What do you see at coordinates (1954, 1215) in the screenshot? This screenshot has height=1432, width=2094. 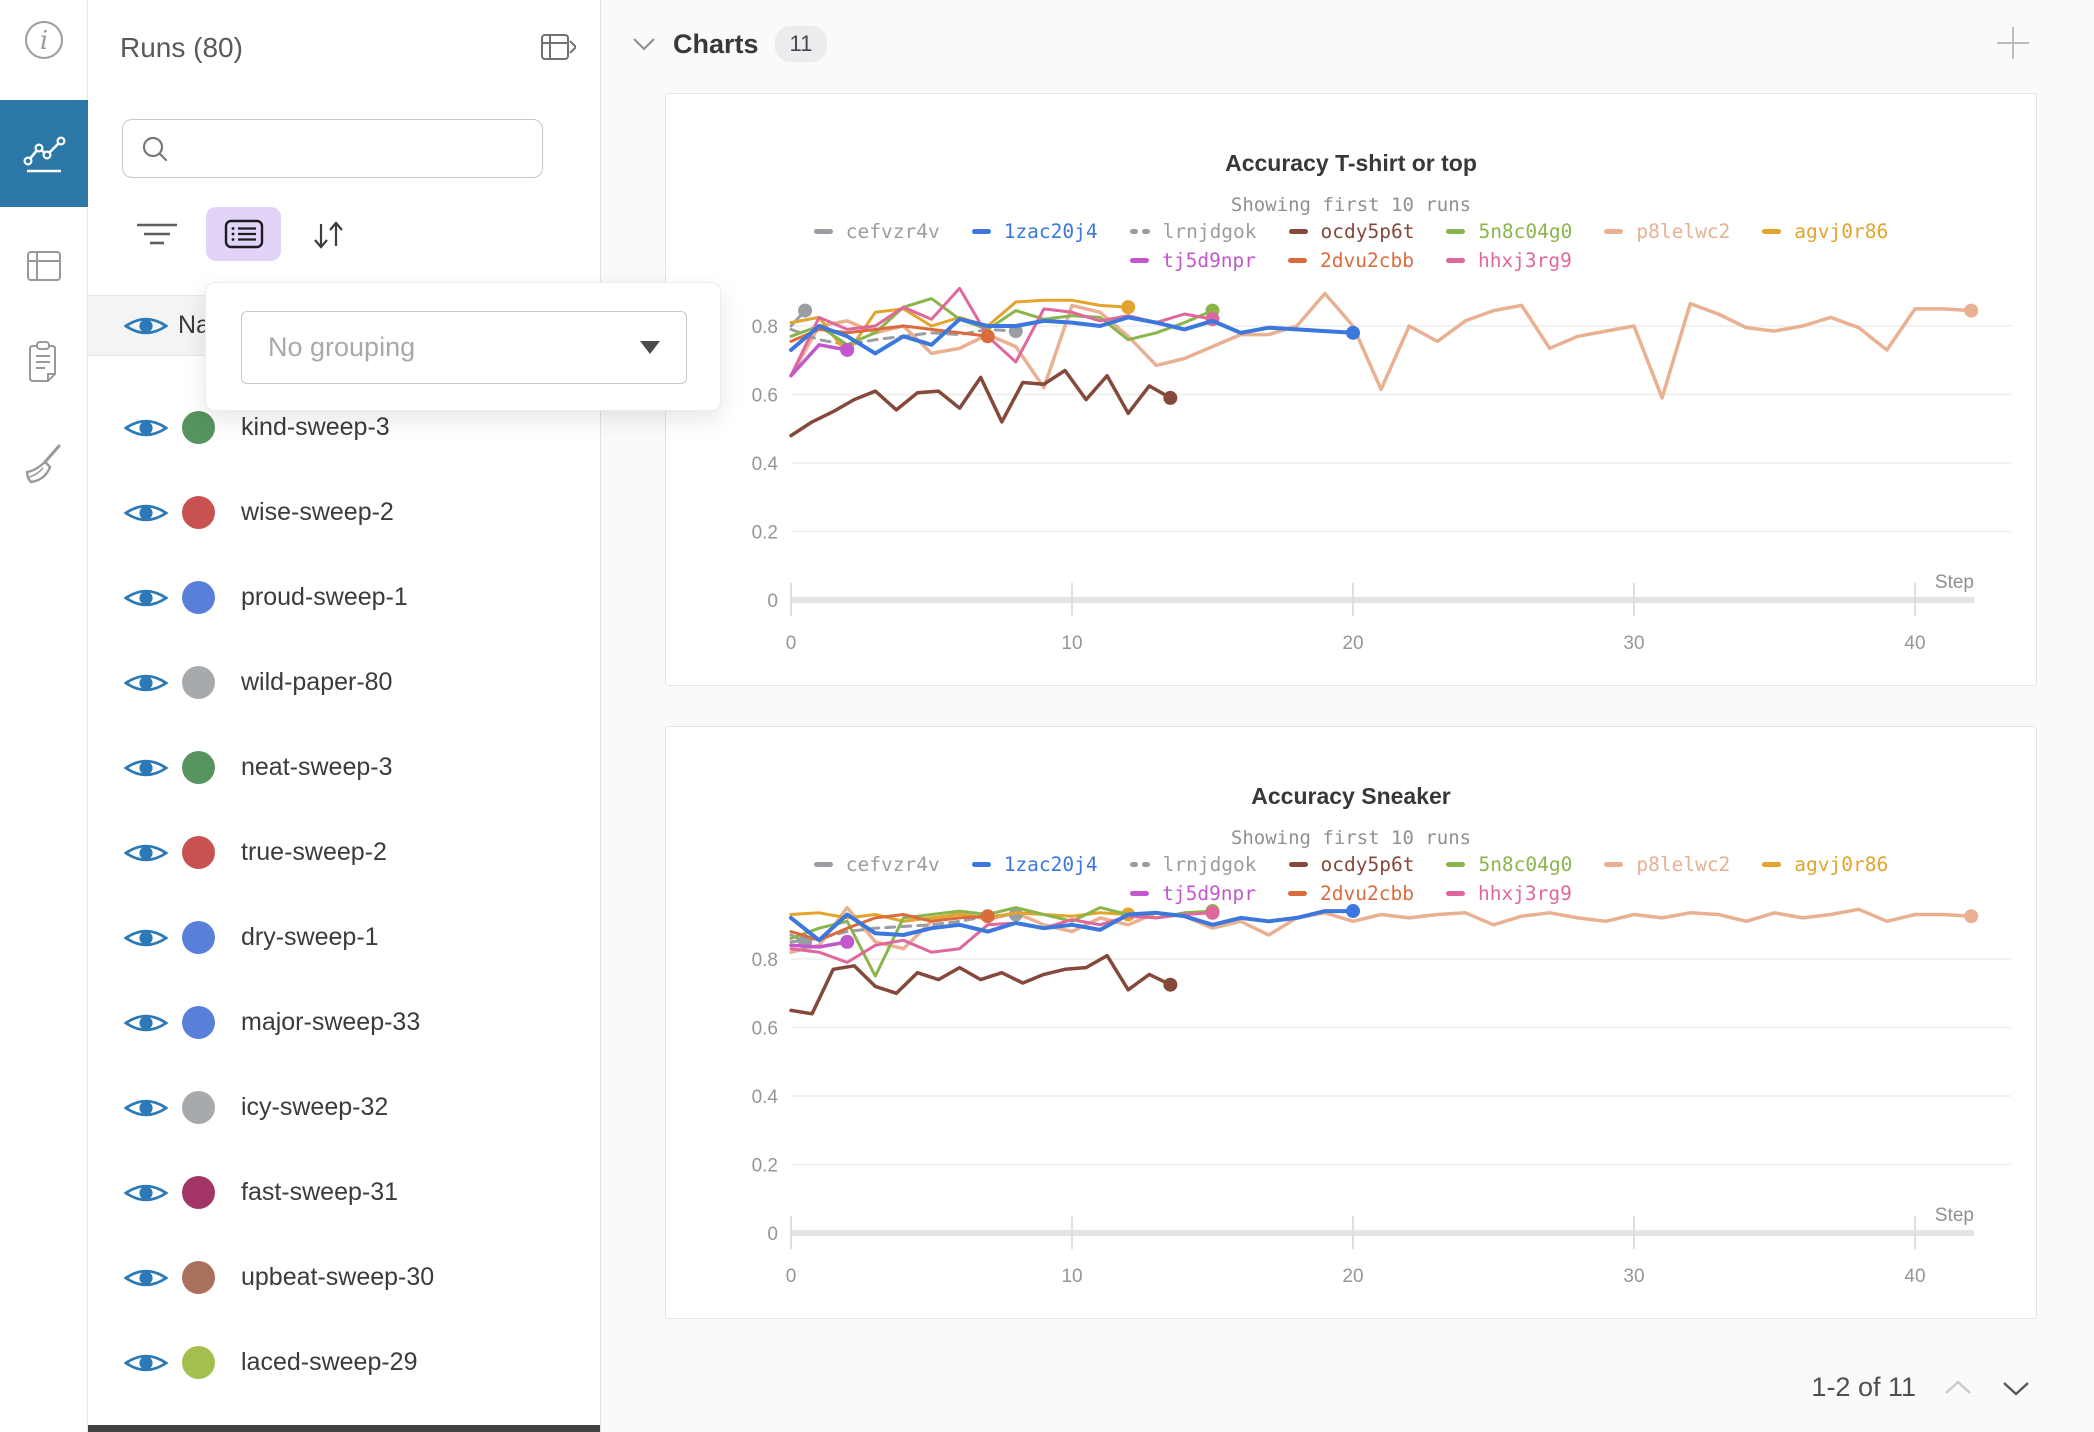 I see `svg-text: Step` at bounding box center [1954, 1215].